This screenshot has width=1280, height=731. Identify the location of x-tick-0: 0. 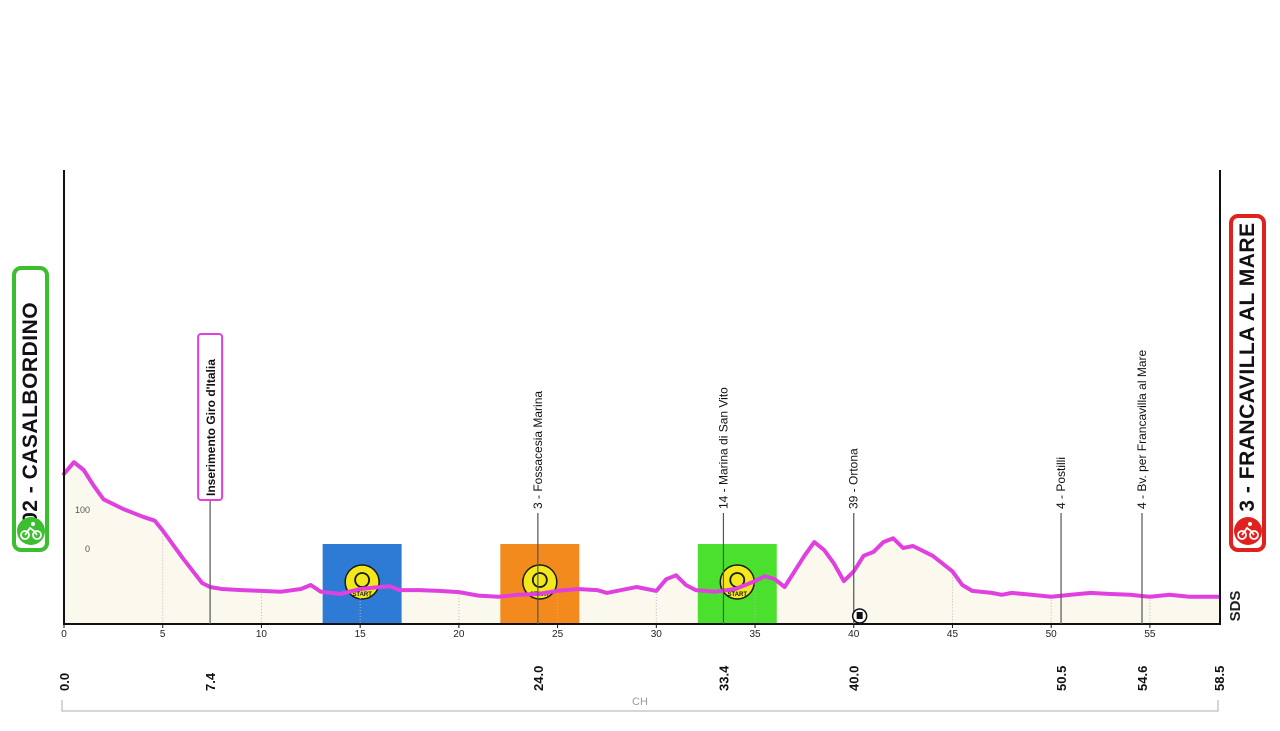
(64, 634).